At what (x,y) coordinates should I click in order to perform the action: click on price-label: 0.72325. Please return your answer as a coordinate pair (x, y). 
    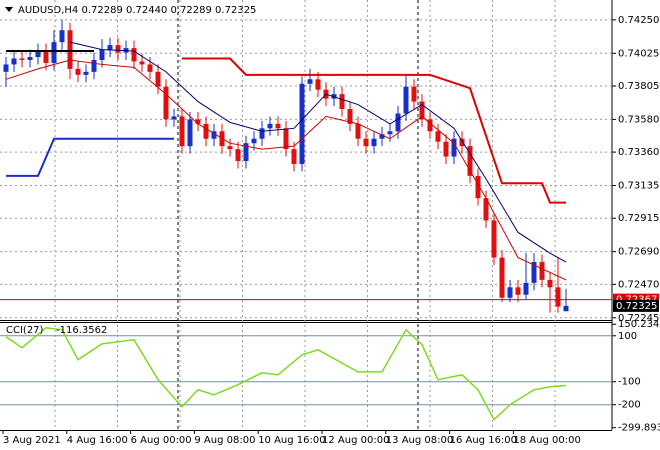
    Looking at the image, I should click on (636, 306).